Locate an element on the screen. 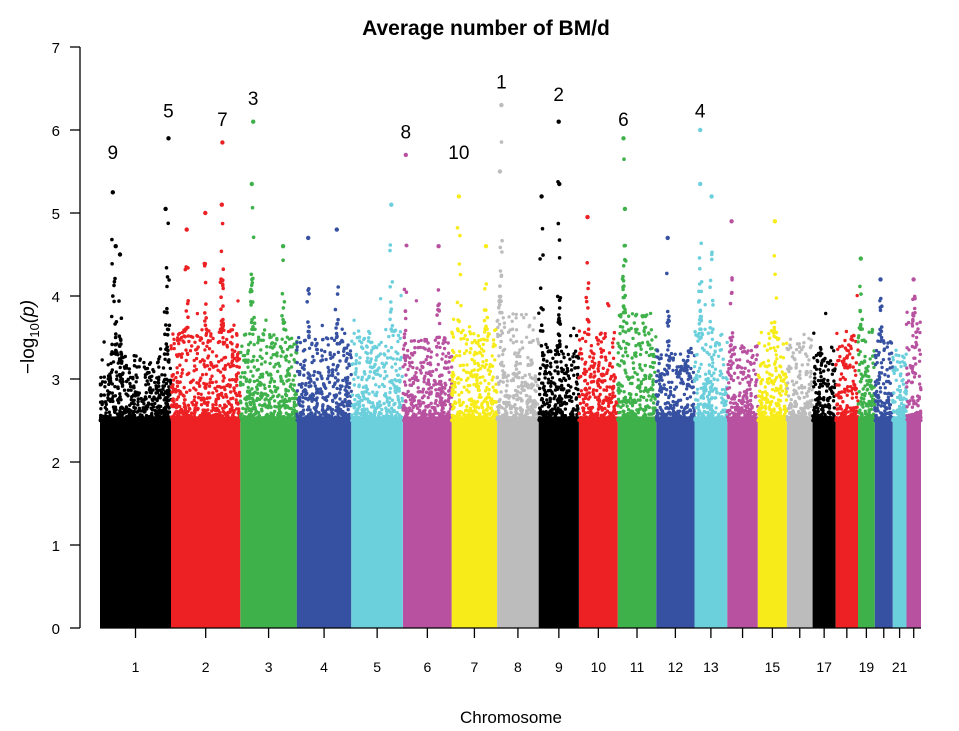 Image resolution: width=959 pixels, height=731 pixels. y-tick-label: 2 is located at coordinates (56, 463).